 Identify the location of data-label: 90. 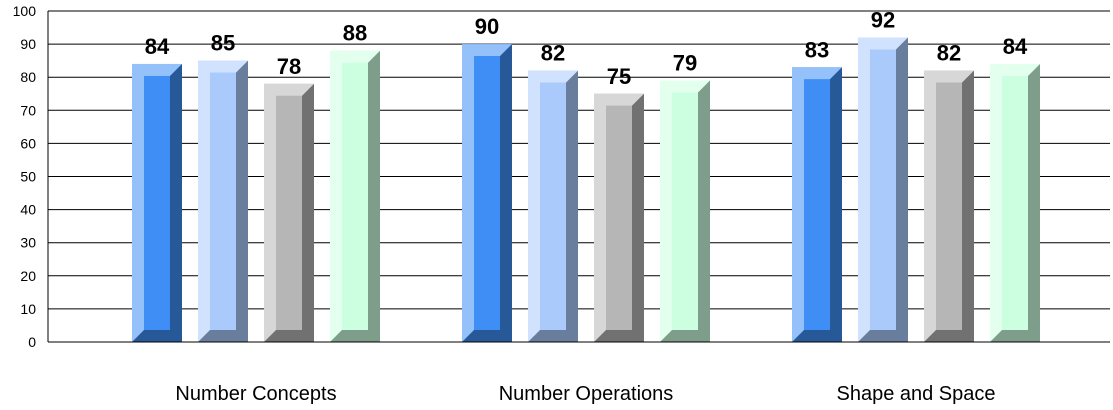
(487, 26).